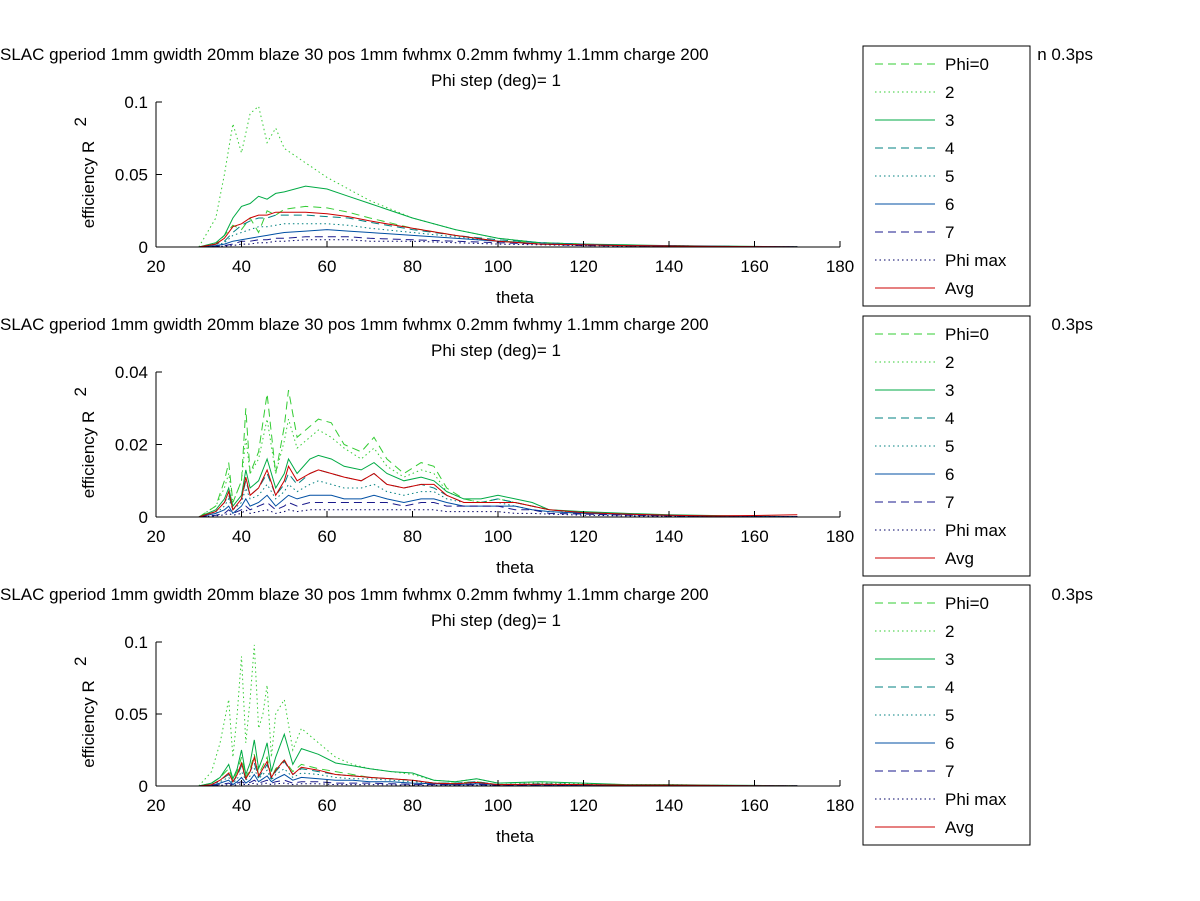 The image size is (1200, 901). What do you see at coordinates (131, 445) in the screenshot?
I see `y-tick-label: 0.02` at bounding box center [131, 445].